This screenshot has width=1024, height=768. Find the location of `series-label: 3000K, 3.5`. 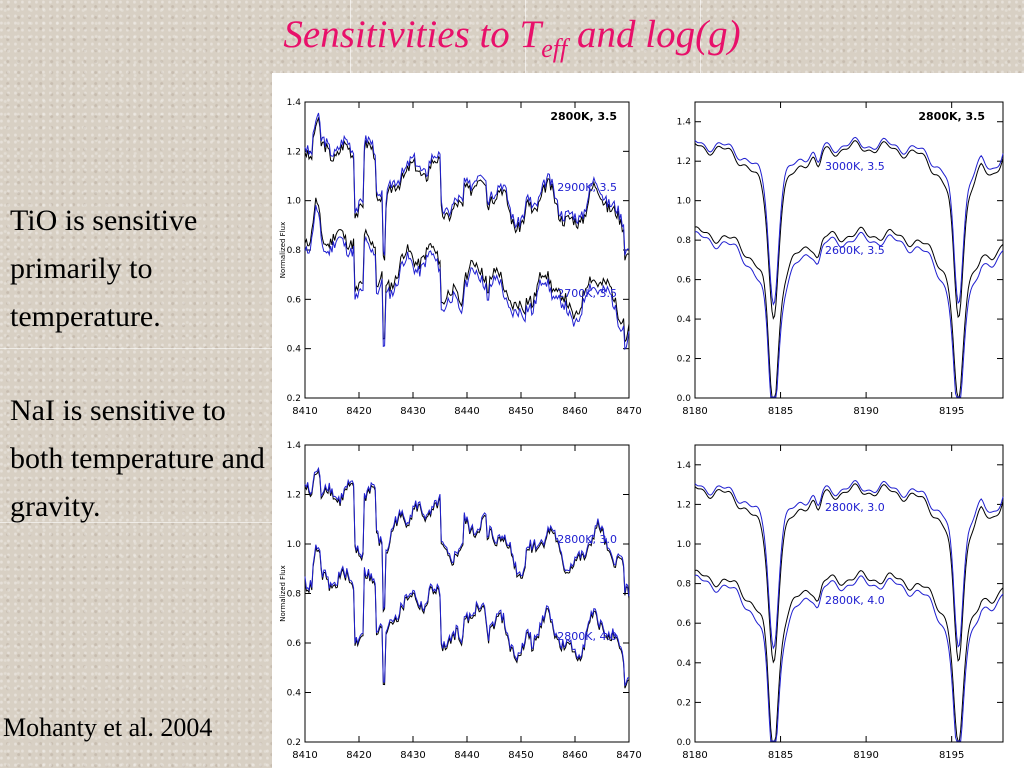

series-label: 3000K, 3.5 is located at coordinates (855, 166).